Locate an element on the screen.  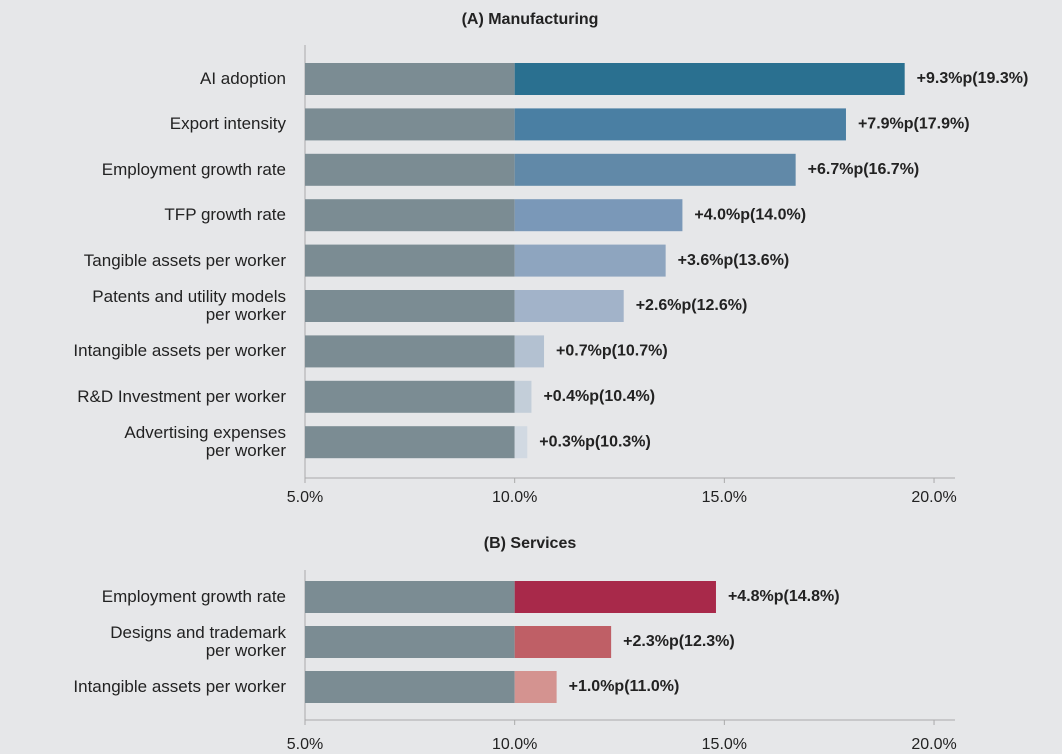
value-label: +2.6%p(12.6%) is located at coordinates (692, 305).